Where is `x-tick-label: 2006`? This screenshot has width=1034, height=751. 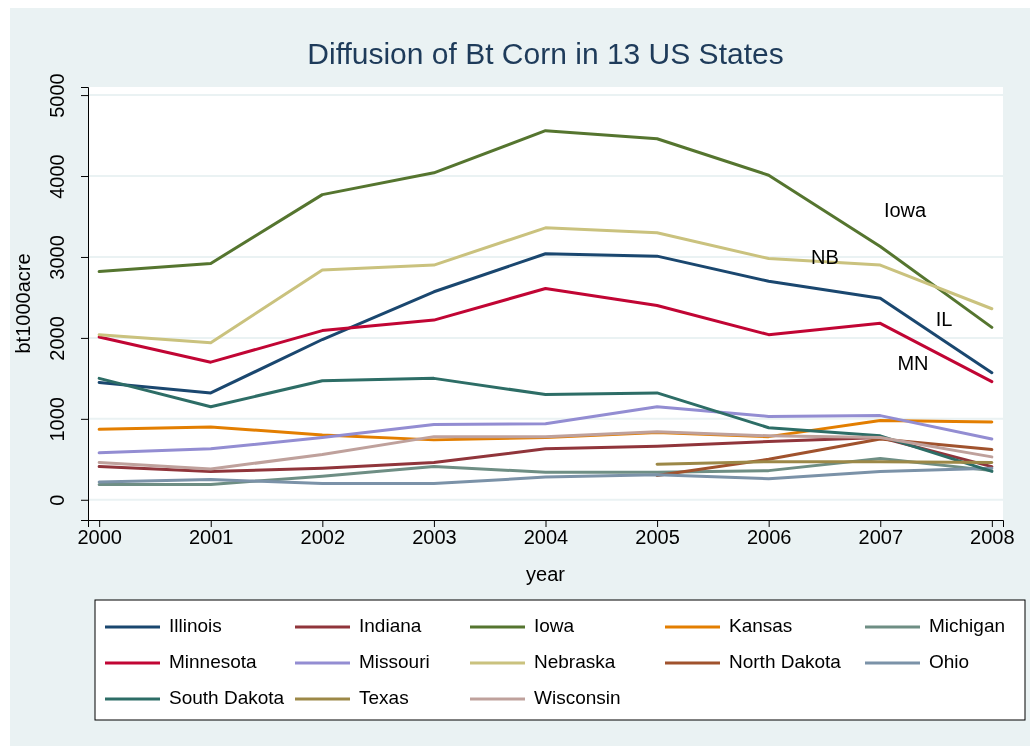 x-tick-label: 2006 is located at coordinates (769, 537).